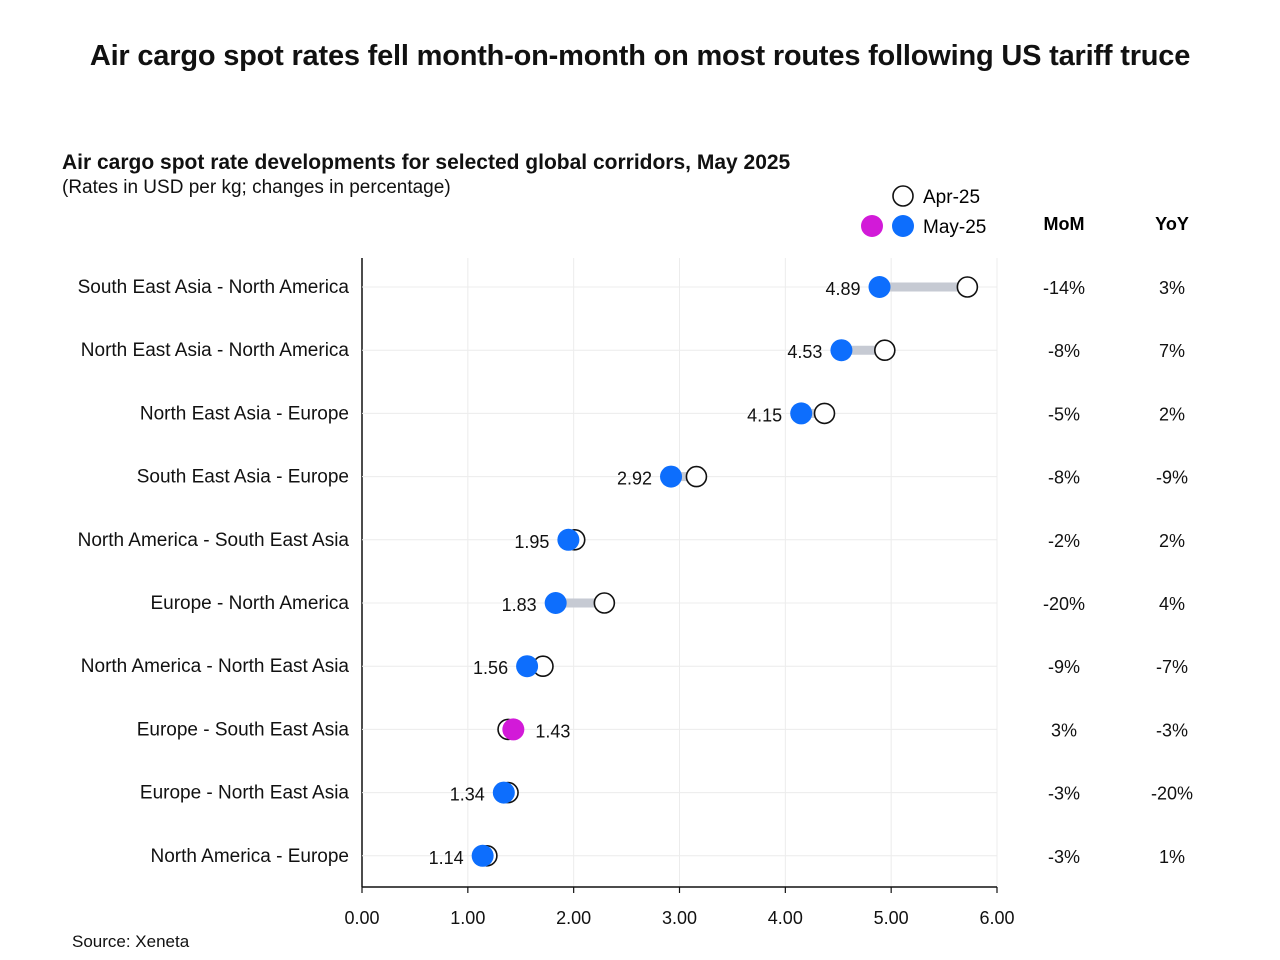 The image size is (1280, 960). I want to click on may-value-label: 1.56, so click(490, 668).